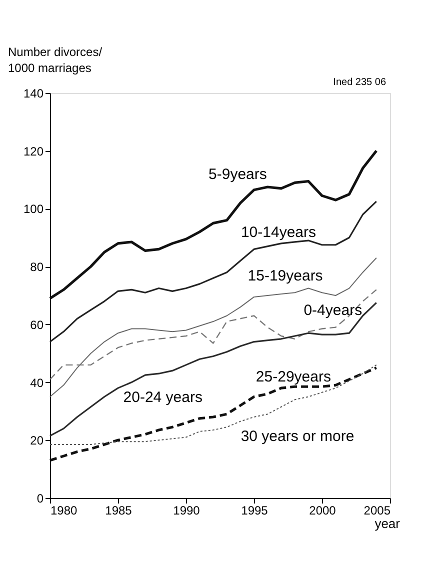 This screenshot has height=570, width=422. Describe the element at coordinates (162, 397) in the screenshot. I see `series-label: 20-24 years` at that location.